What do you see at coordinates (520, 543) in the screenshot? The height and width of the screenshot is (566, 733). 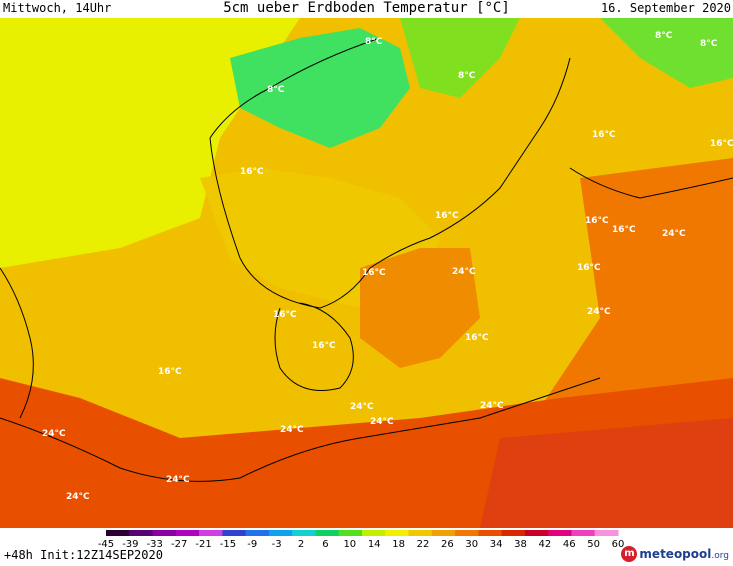 I see `scale-tick-label: 38` at bounding box center [520, 543].